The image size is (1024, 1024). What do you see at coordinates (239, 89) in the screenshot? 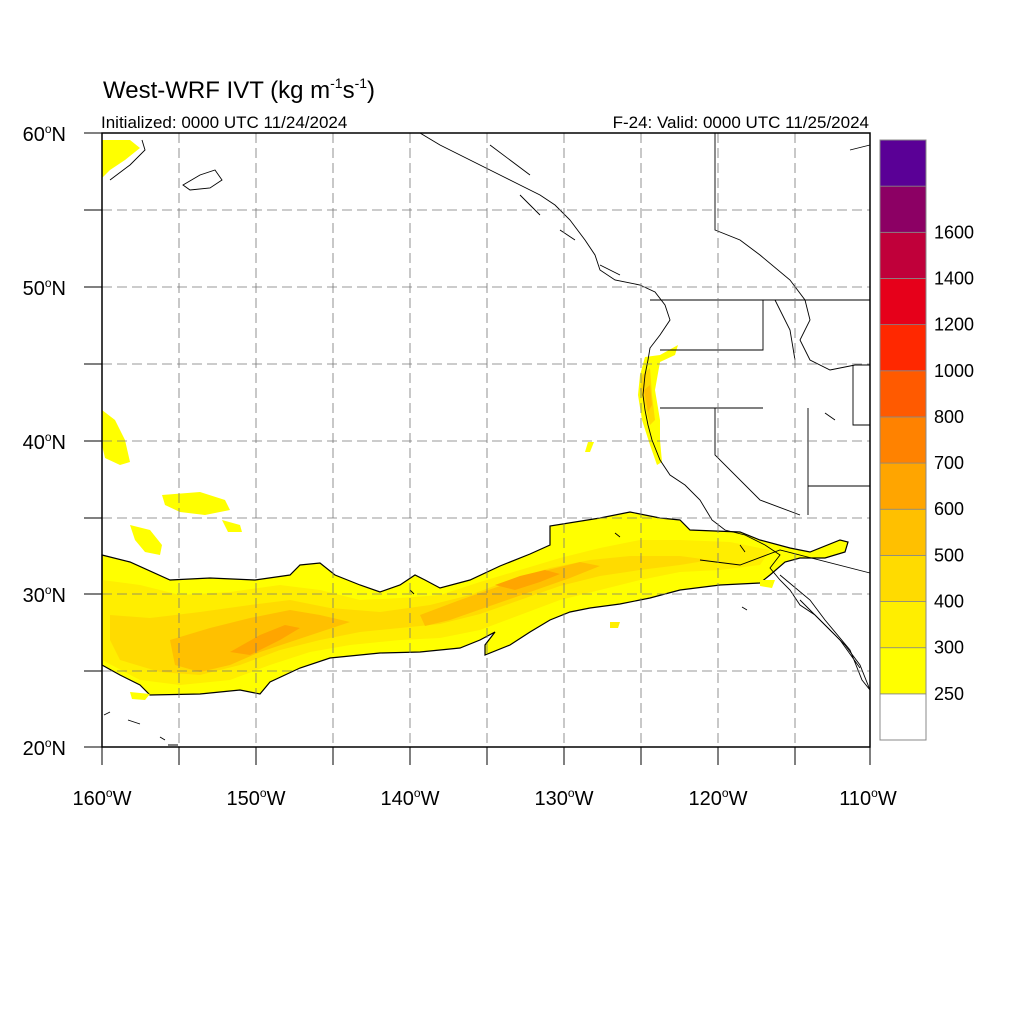
I see `map-title: West-WRF IVT (kg m-1s-1)` at bounding box center [239, 89].